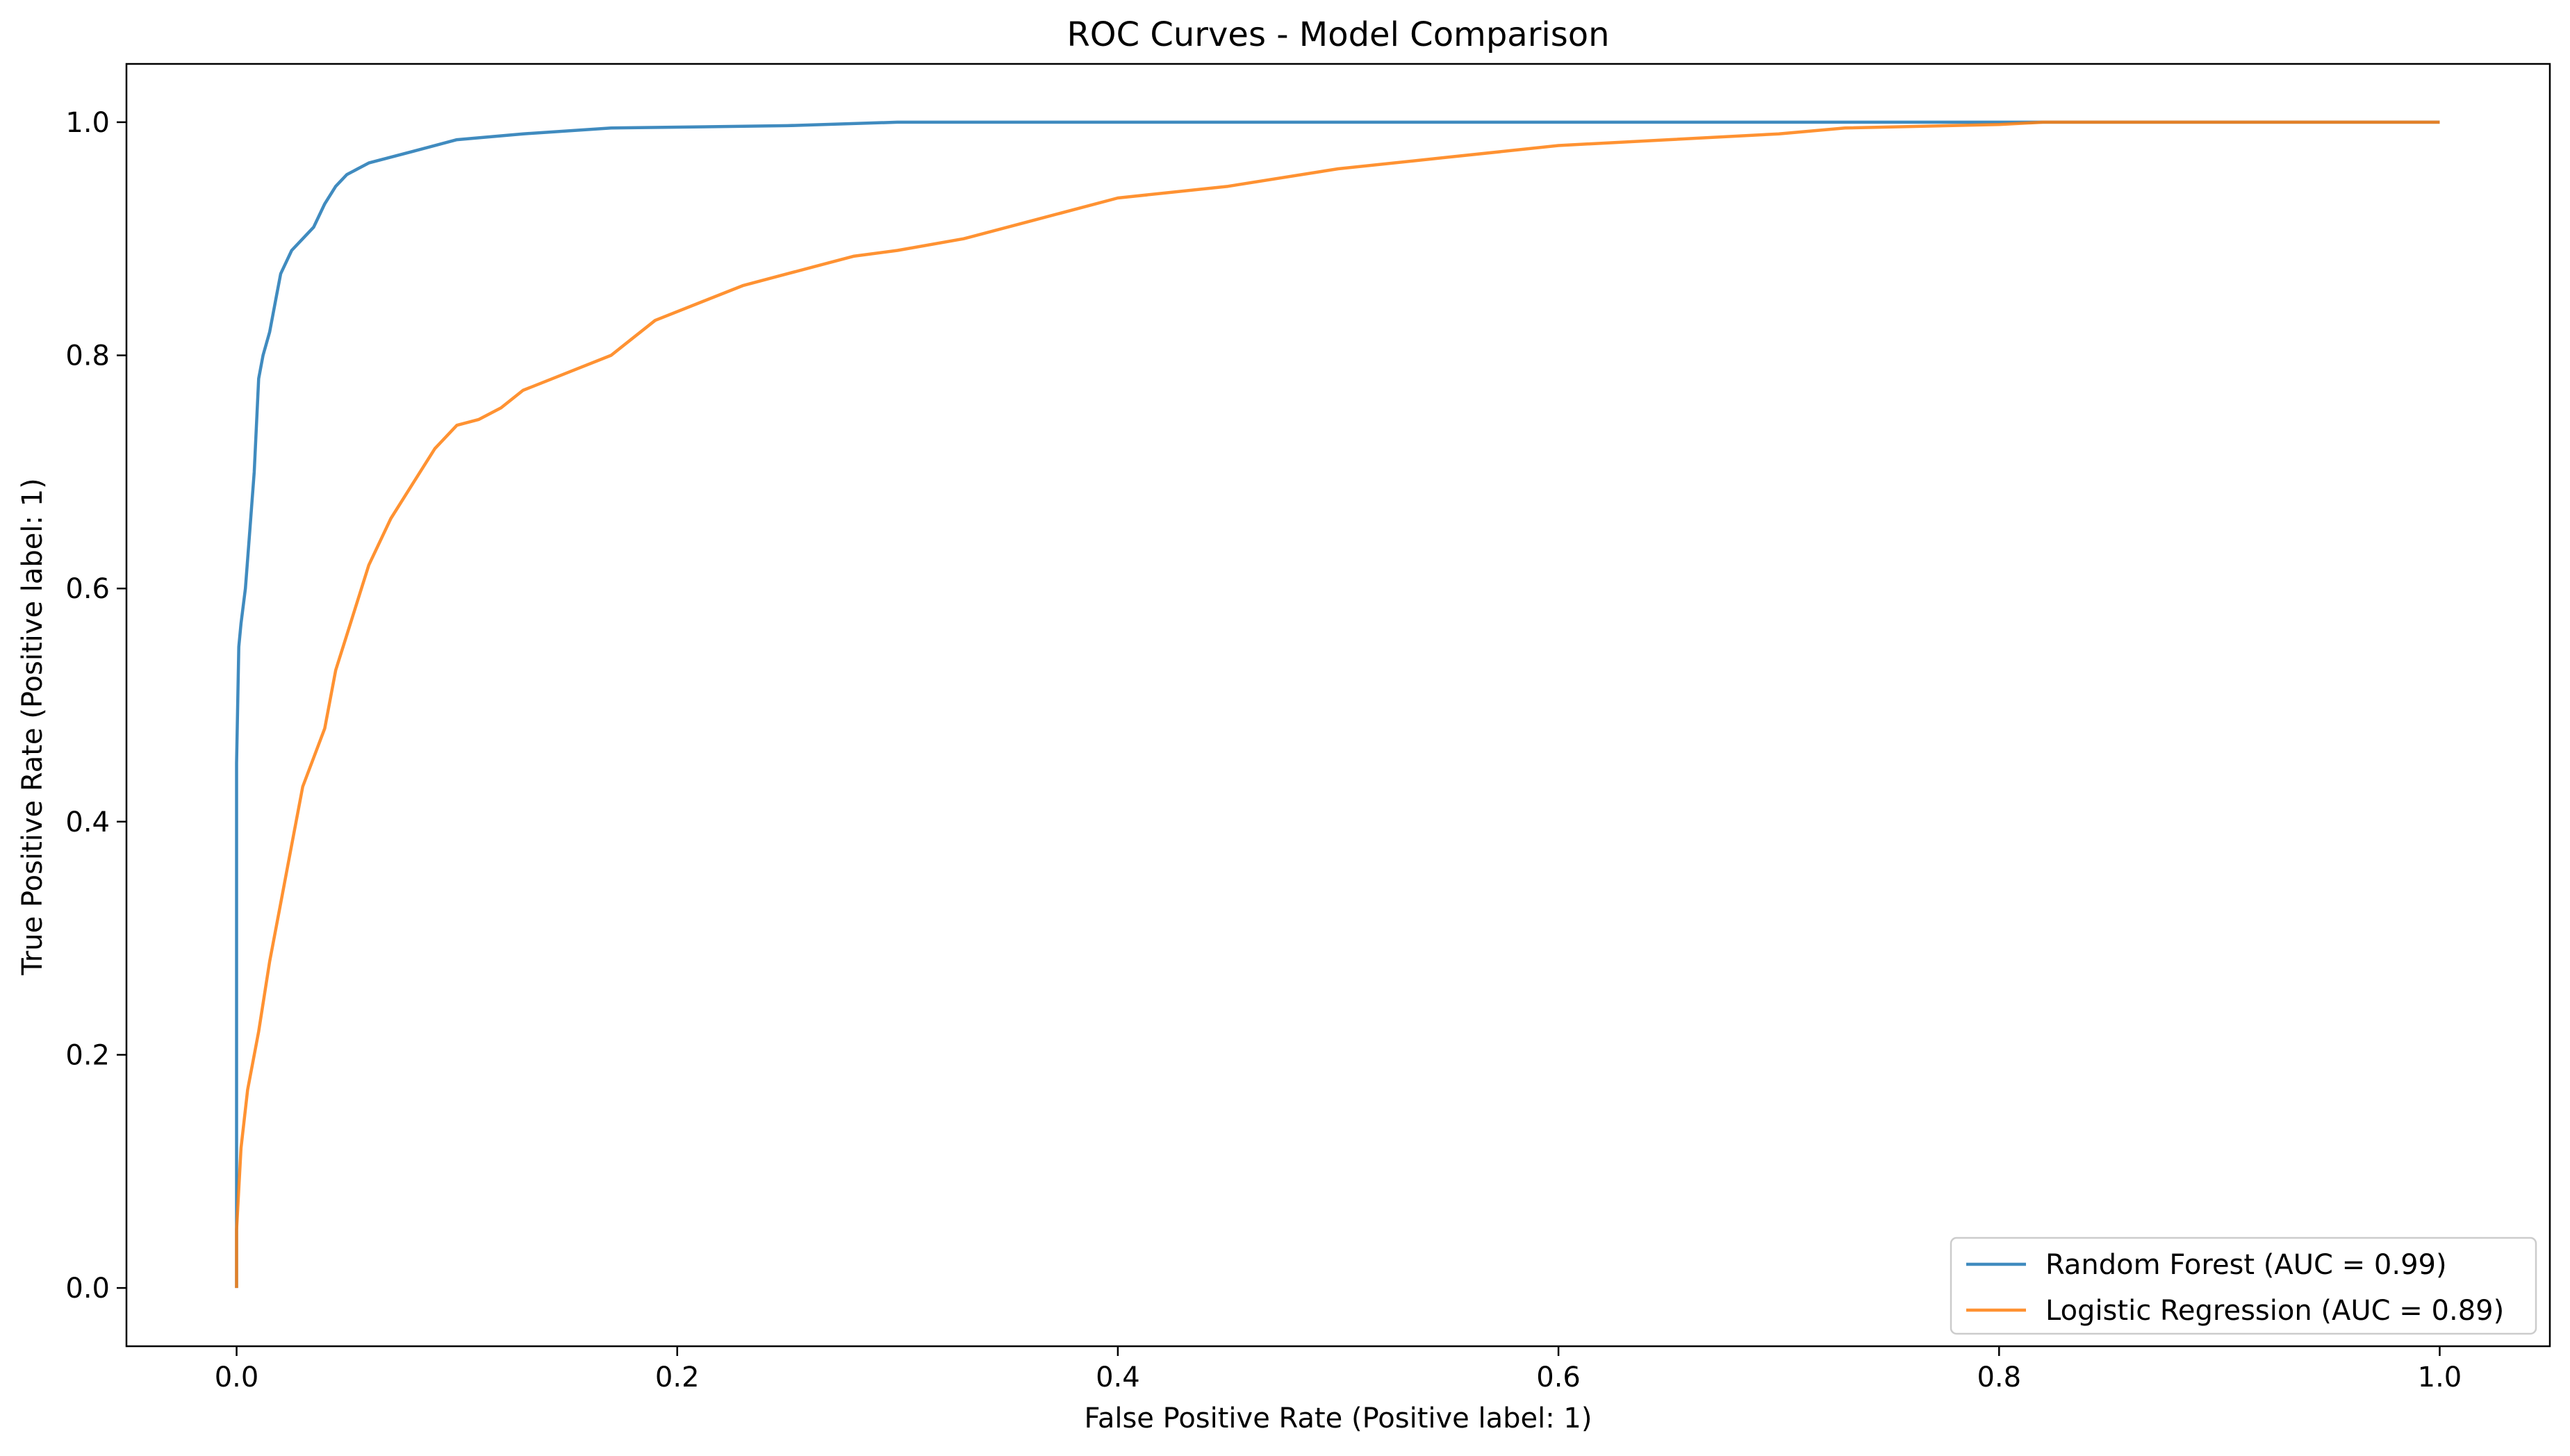 Image resolution: width=2570 pixels, height=1456 pixels. I want to click on y-tick-label: 0.0, so click(87, 1289).